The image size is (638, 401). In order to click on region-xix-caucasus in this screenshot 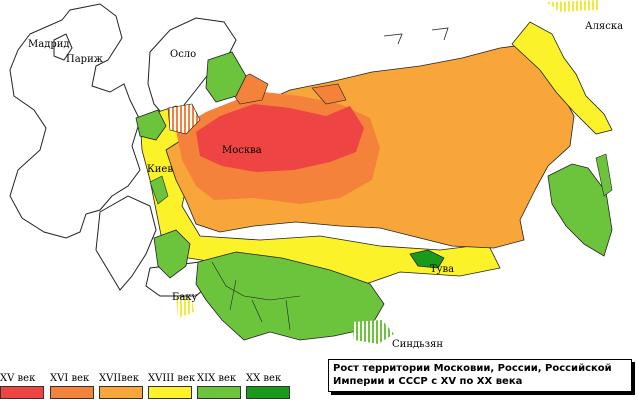, I will do `click(172, 254)`.